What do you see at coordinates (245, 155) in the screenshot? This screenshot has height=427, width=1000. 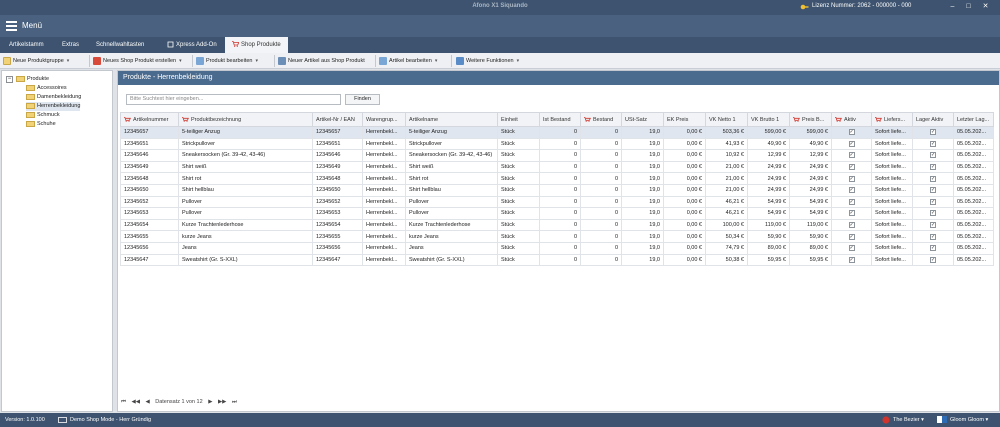 I see `table-cell: Sneakersocken (Gr. 39-42, 43-46)` at bounding box center [245, 155].